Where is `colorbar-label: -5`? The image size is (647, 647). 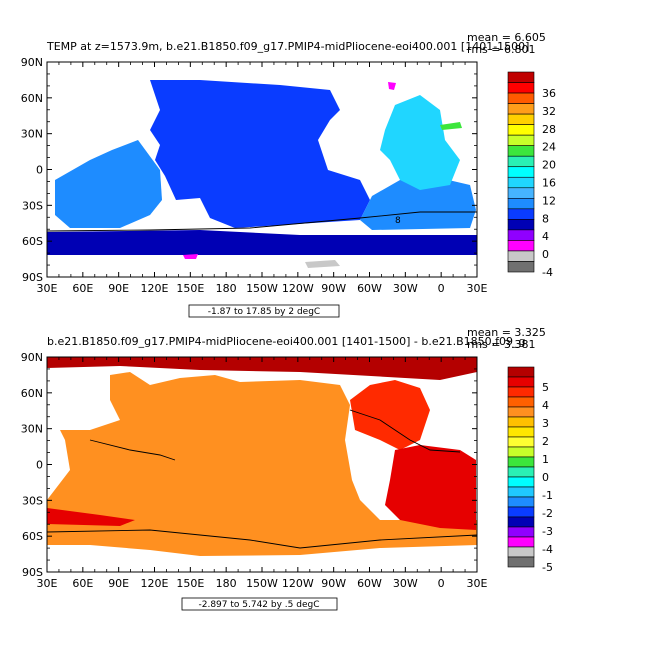
colorbar-label: -5 is located at coordinates (547, 567).